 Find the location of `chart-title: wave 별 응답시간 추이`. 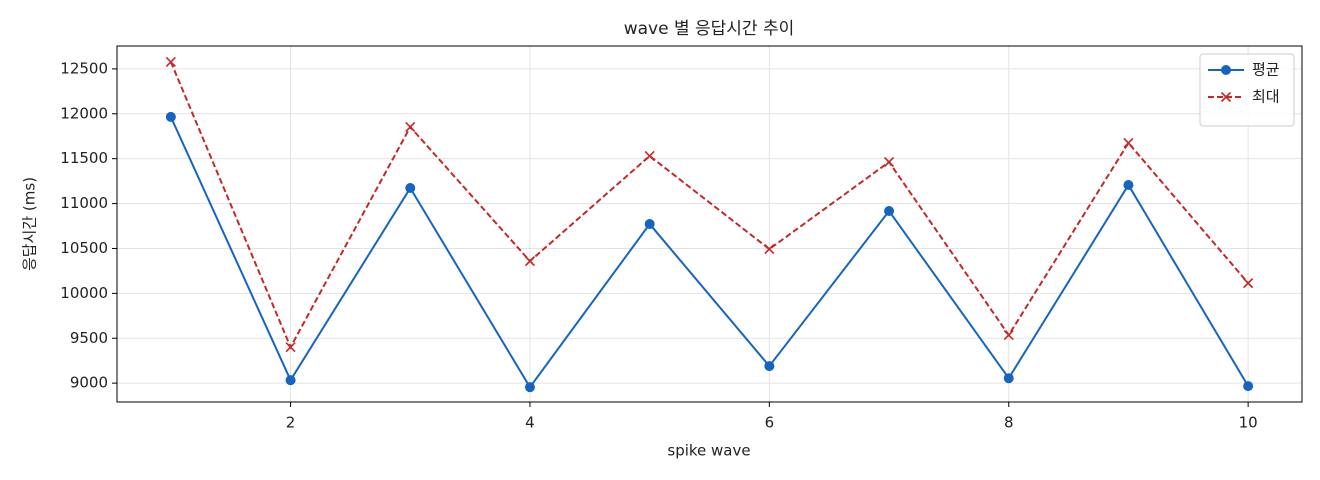

chart-title: wave 별 응답시간 추이 is located at coordinates (709, 29).